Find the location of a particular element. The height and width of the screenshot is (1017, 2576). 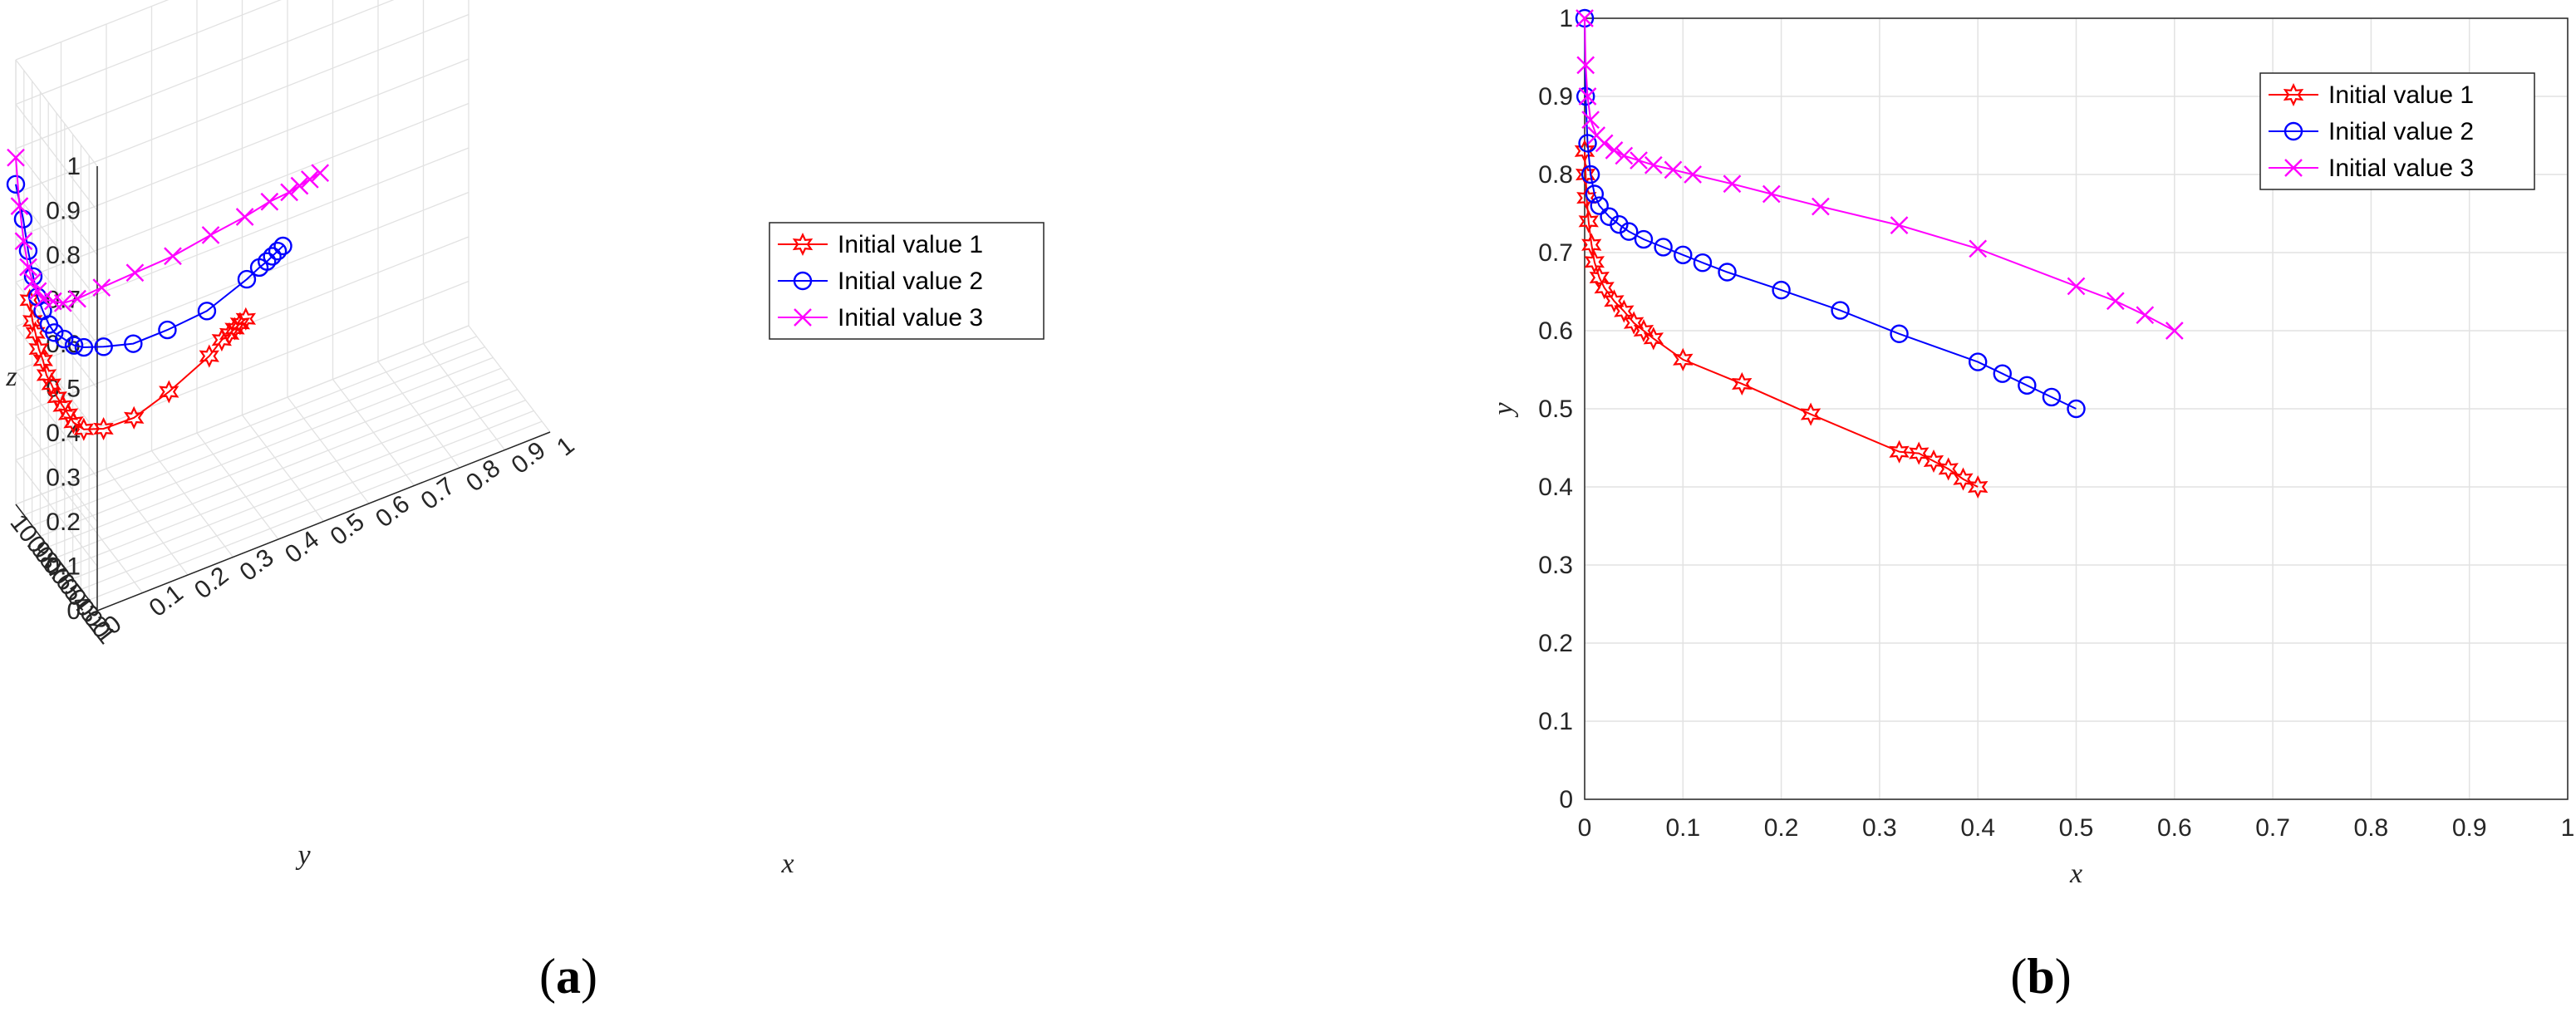

x-tick-label: 0 is located at coordinates (1585, 828).